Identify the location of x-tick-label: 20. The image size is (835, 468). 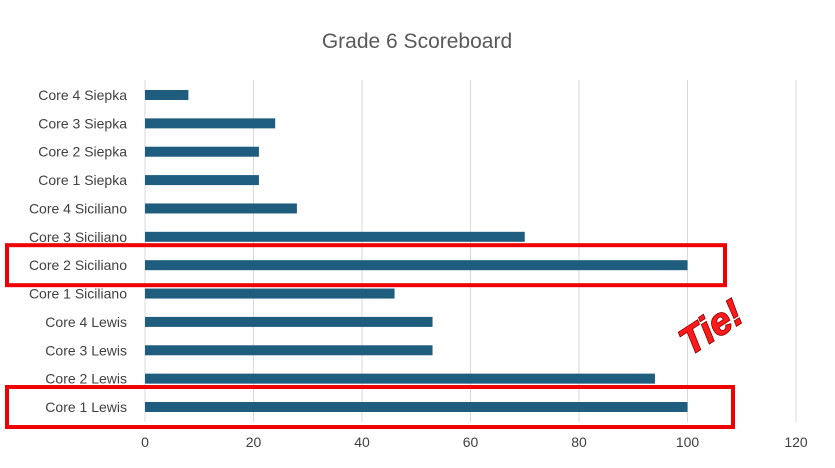
(254, 442).